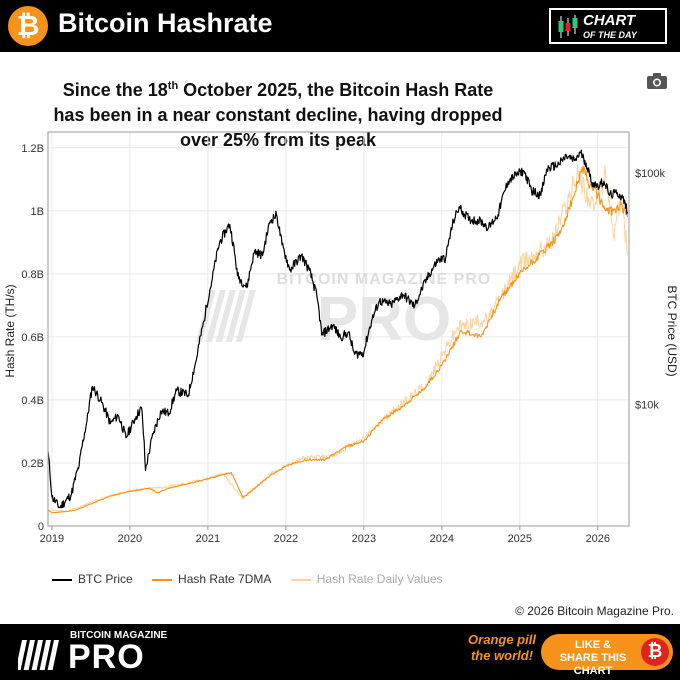 The width and height of the screenshot is (680, 680). I want to click on legend-label: Hash Rate Daily Values, so click(379, 579).